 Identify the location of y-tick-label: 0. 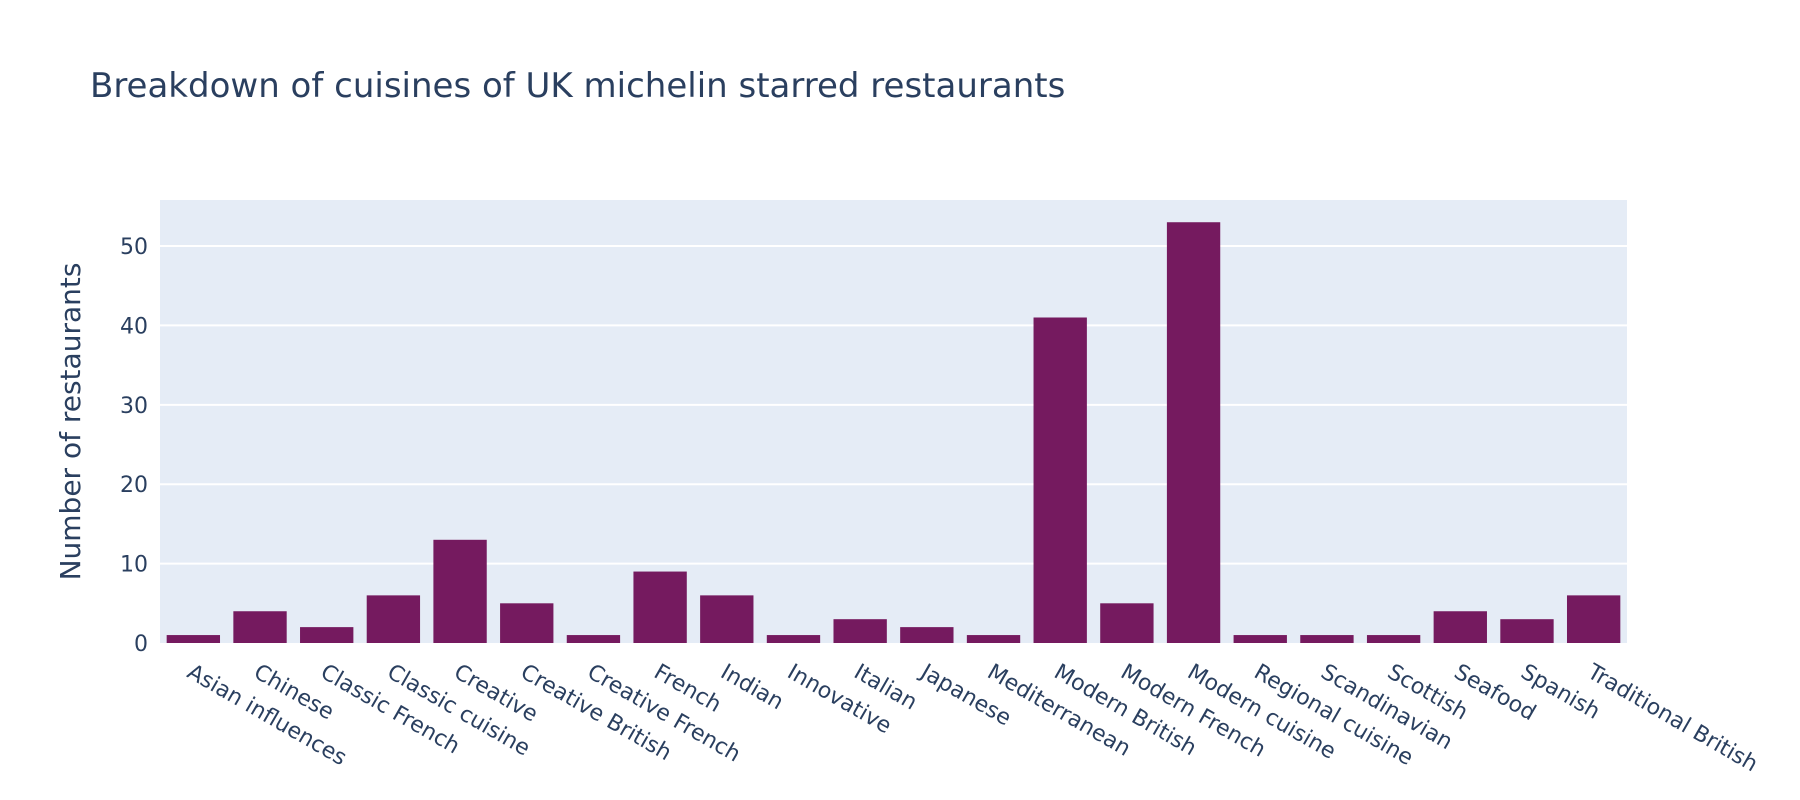
(141, 644).